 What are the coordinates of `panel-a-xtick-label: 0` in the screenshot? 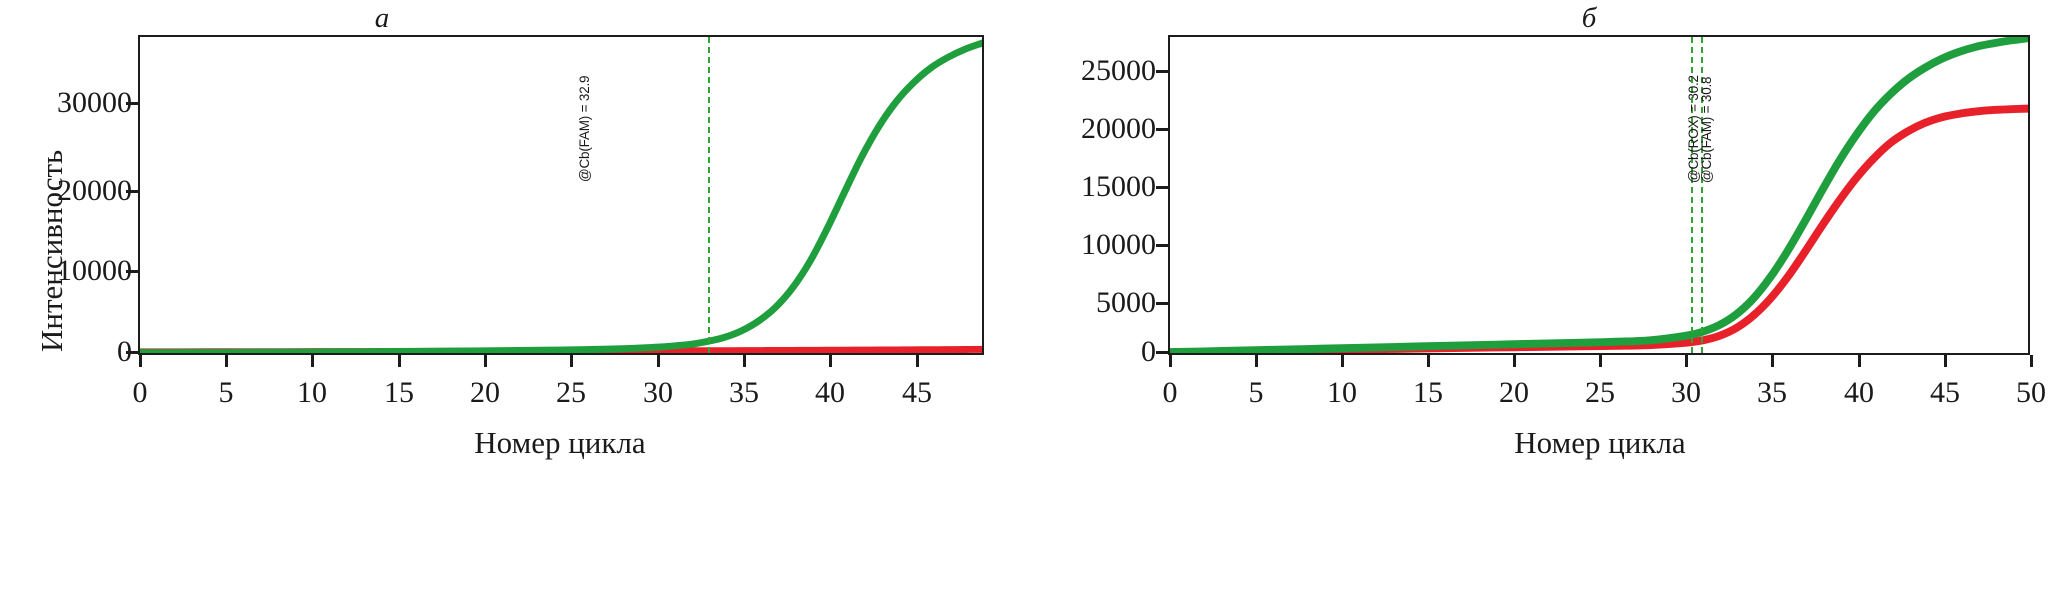 It's located at (140, 392).